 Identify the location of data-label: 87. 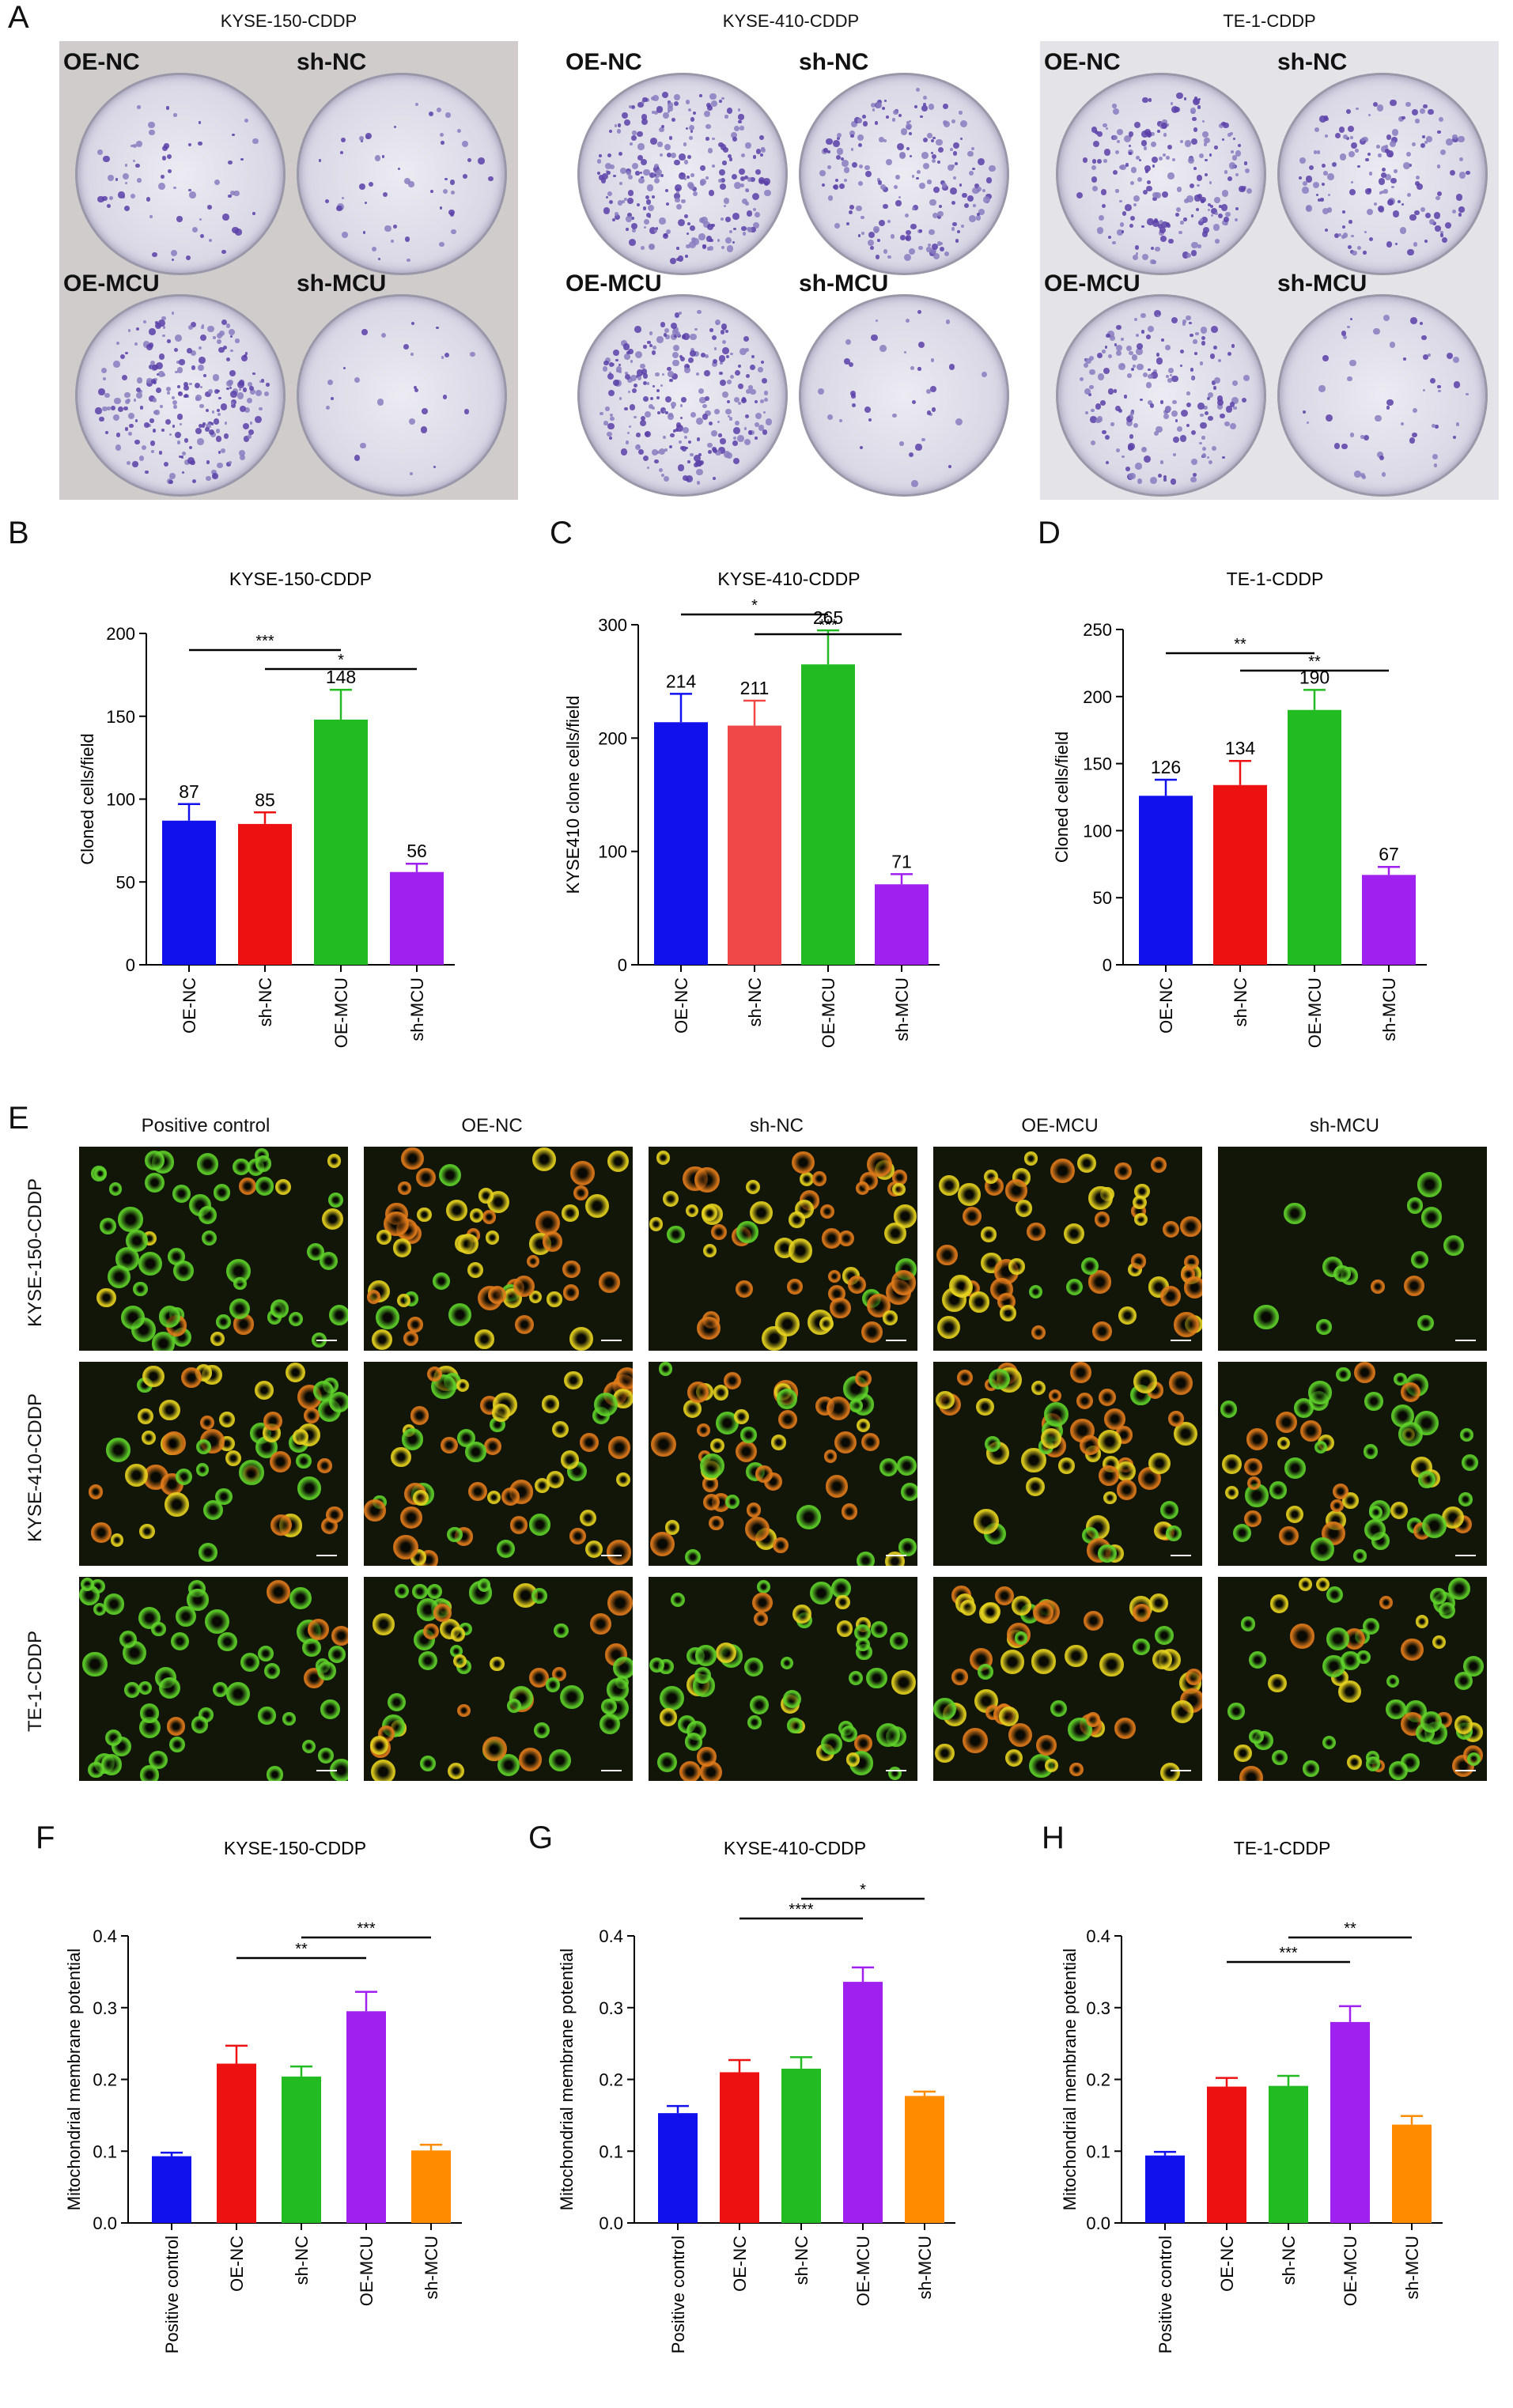
(189, 791).